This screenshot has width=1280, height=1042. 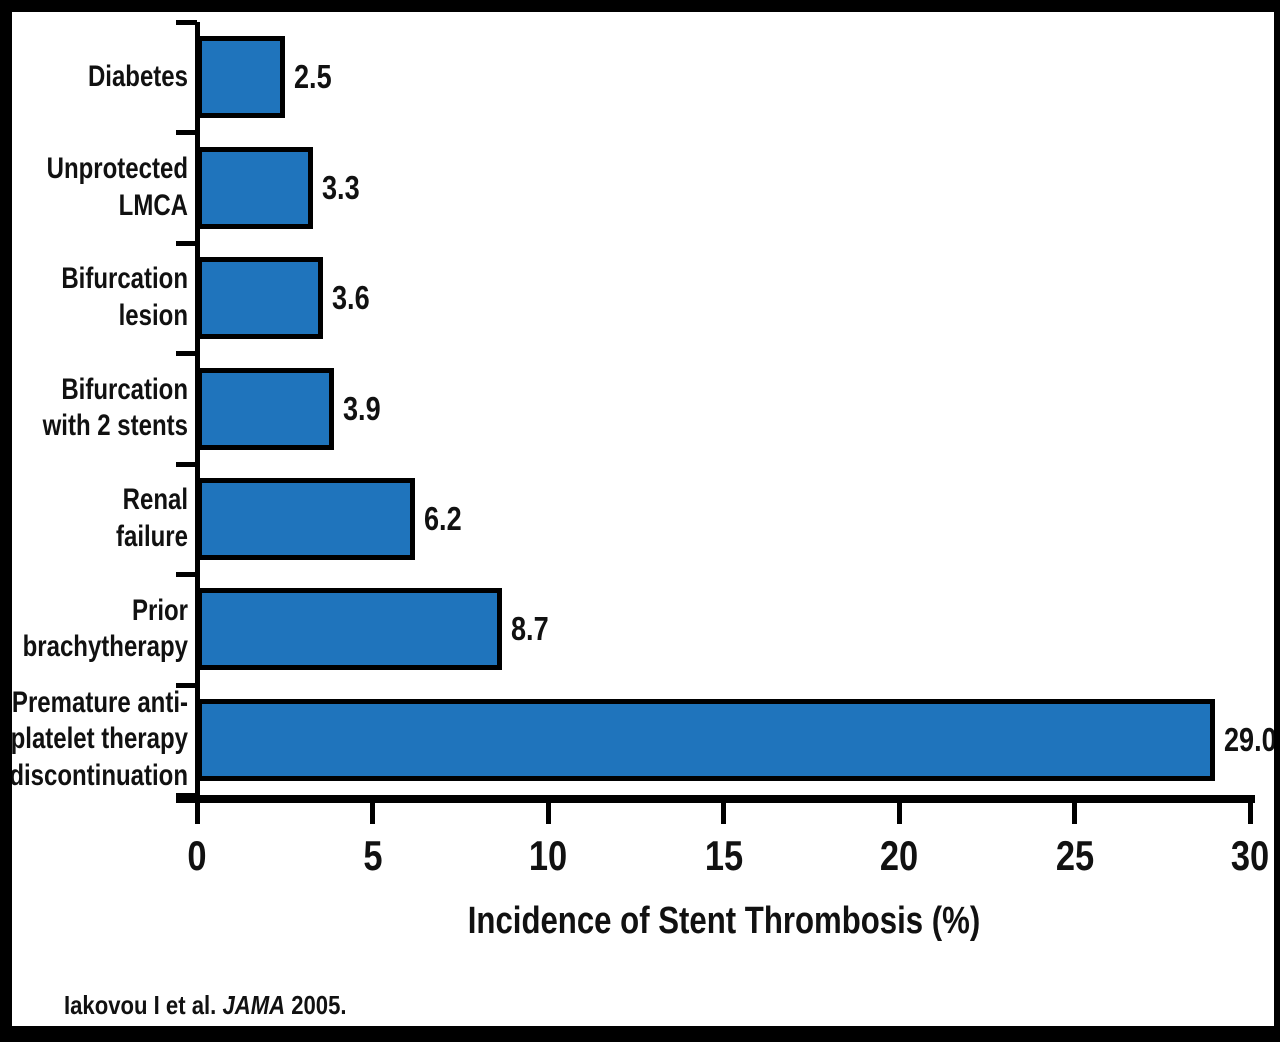 I want to click on x-tick-label: 30, so click(x=1250, y=855).